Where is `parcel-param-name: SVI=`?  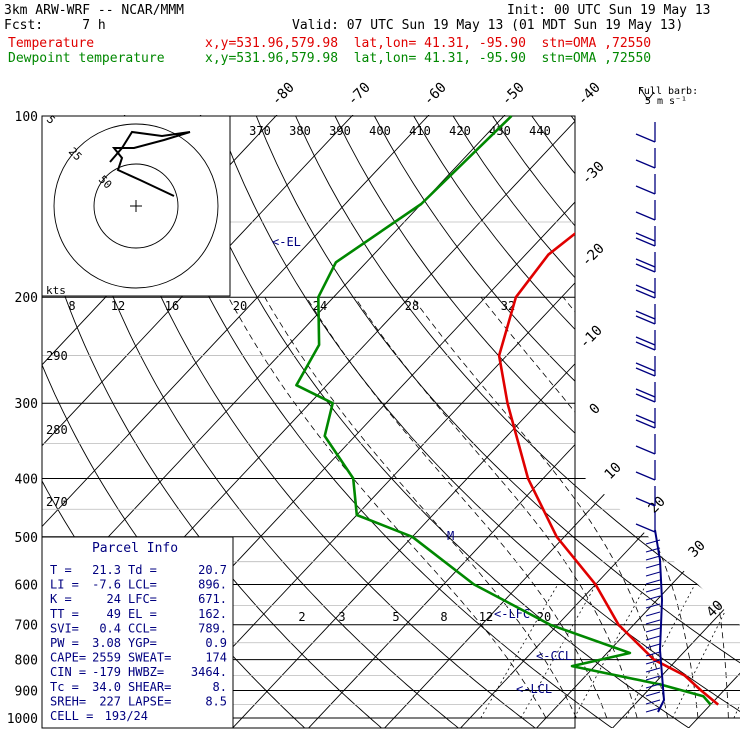
parcel-param-name: SVI= is located at coordinates (64, 628).